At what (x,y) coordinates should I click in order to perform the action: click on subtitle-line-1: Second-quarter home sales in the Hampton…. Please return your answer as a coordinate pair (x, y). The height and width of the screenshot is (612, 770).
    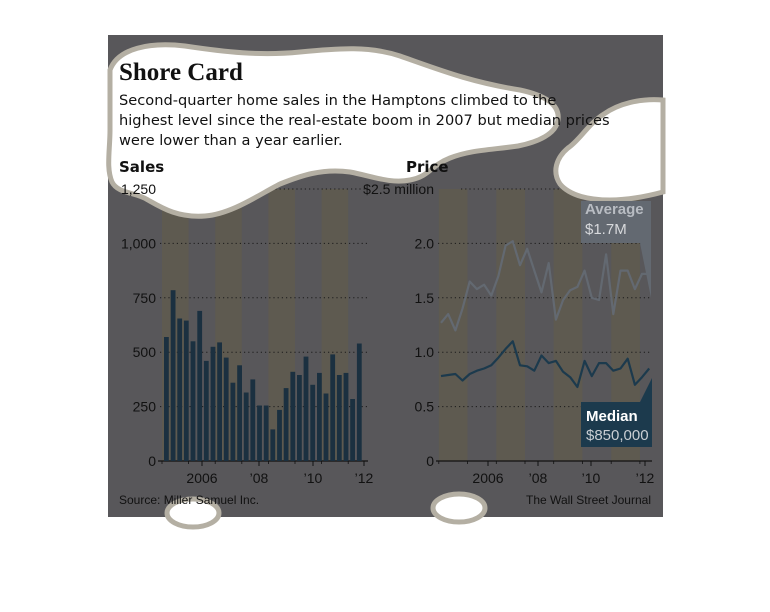
    Looking at the image, I should click on (337, 100).